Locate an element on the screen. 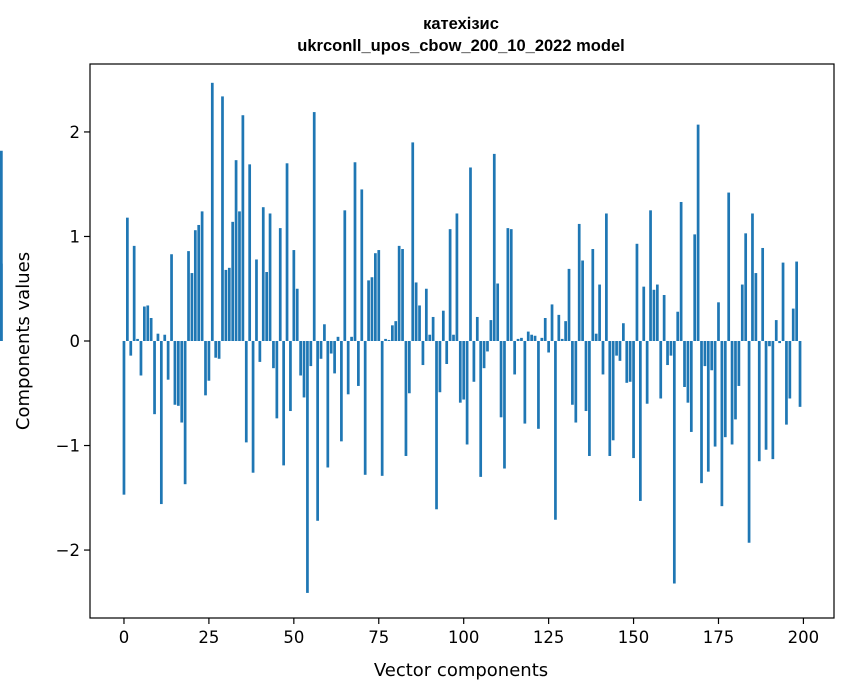 Image resolution: width=847 pixels, height=696 pixels. x-tick-label: 150 is located at coordinates (634, 637).